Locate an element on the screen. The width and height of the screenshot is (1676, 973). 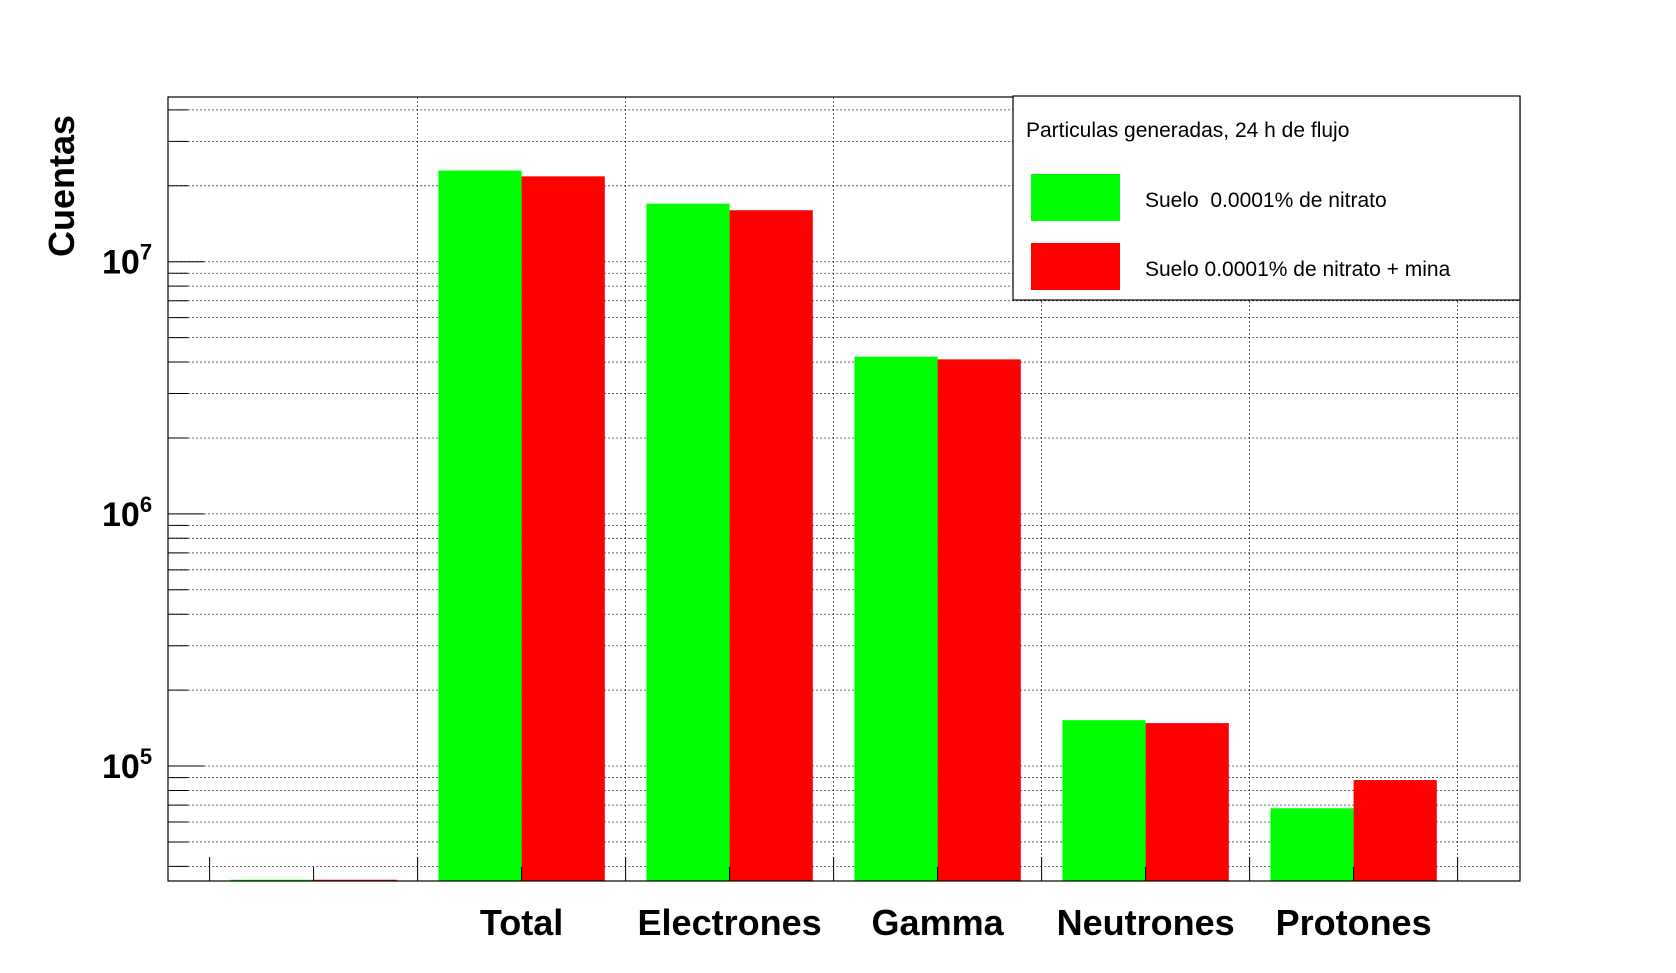
legend-label-series-1: Suelo 0.0001% de nitrato is located at coordinates (1266, 200).